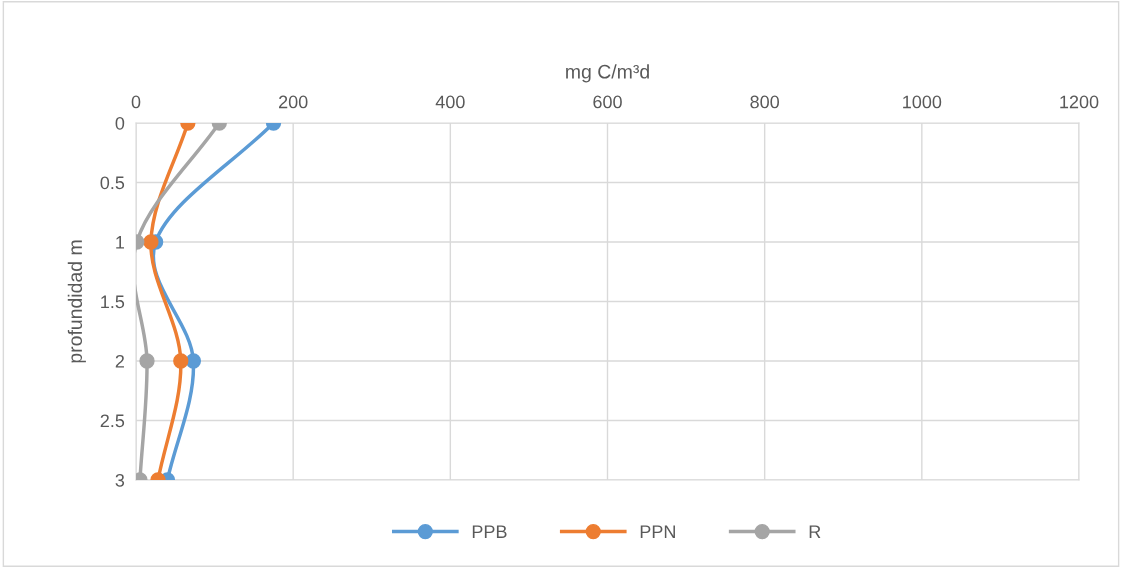 The width and height of the screenshot is (1122, 568). What do you see at coordinates (119, 361) in the screenshot?
I see `y-tick-label: 2` at bounding box center [119, 361].